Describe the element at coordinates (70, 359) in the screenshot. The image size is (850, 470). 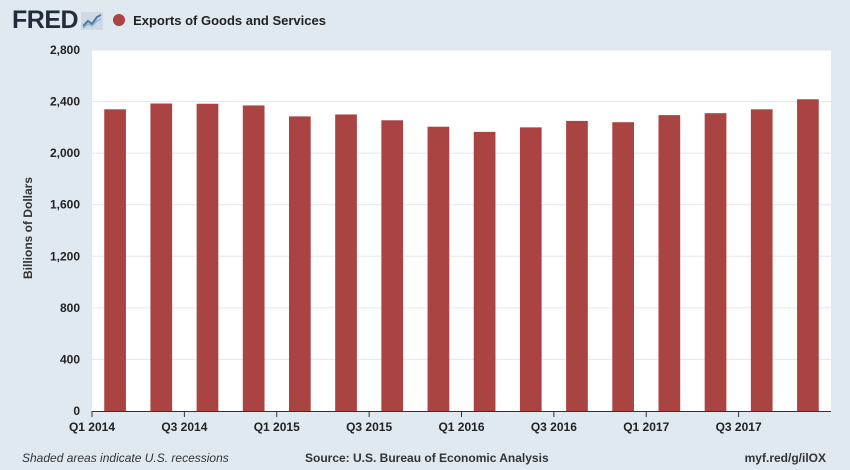
I see `y-tick-label: 400` at that location.